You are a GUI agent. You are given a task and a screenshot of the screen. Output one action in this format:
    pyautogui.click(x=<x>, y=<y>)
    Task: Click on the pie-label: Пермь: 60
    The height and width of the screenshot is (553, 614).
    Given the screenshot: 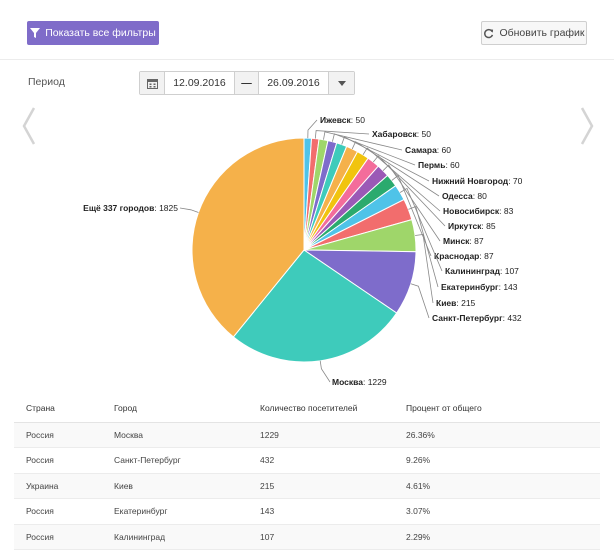 What is the action you would take?
    pyautogui.click(x=439, y=165)
    